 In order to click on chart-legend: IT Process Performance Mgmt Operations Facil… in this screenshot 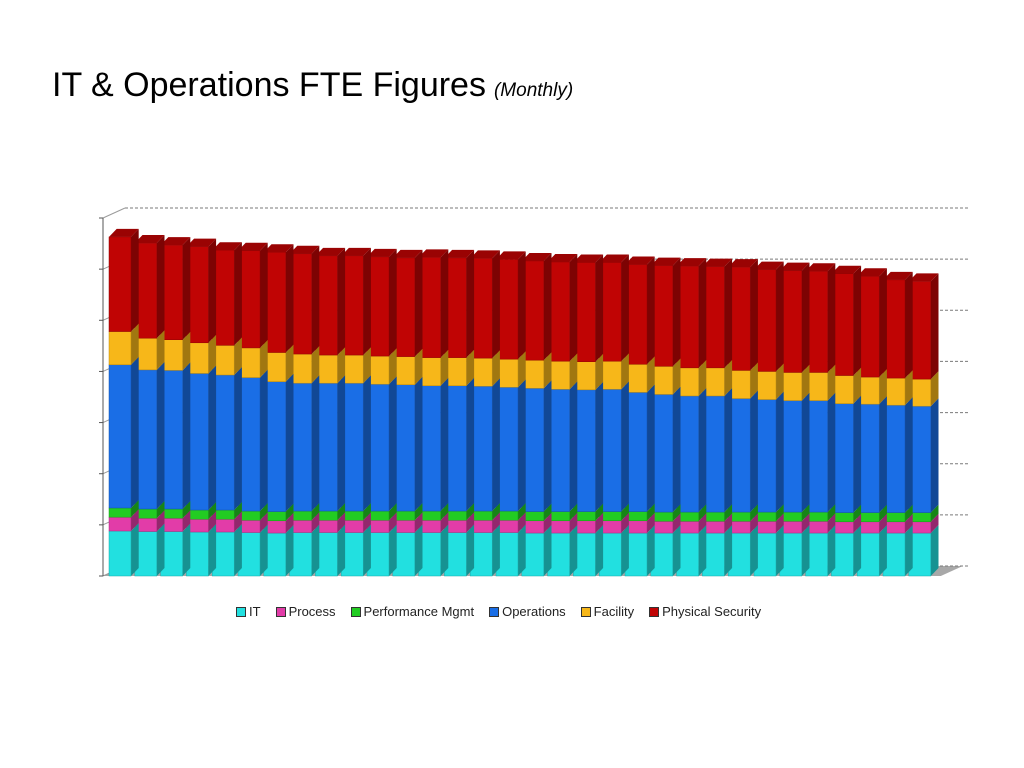, I will do `click(498, 611)`.